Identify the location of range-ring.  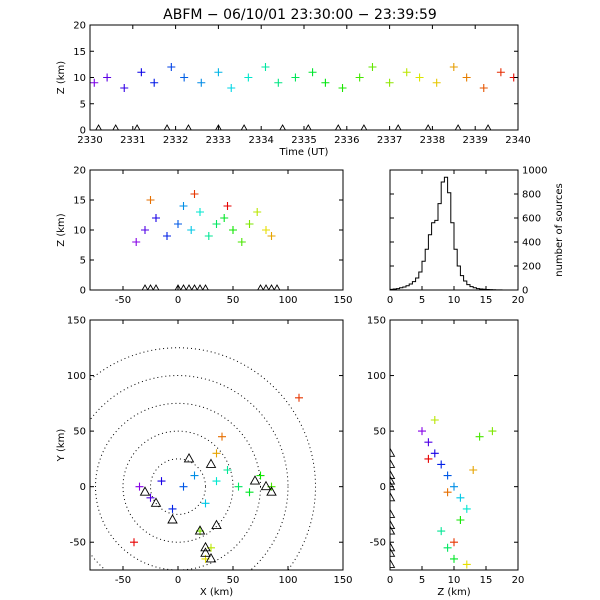
(178, 486).